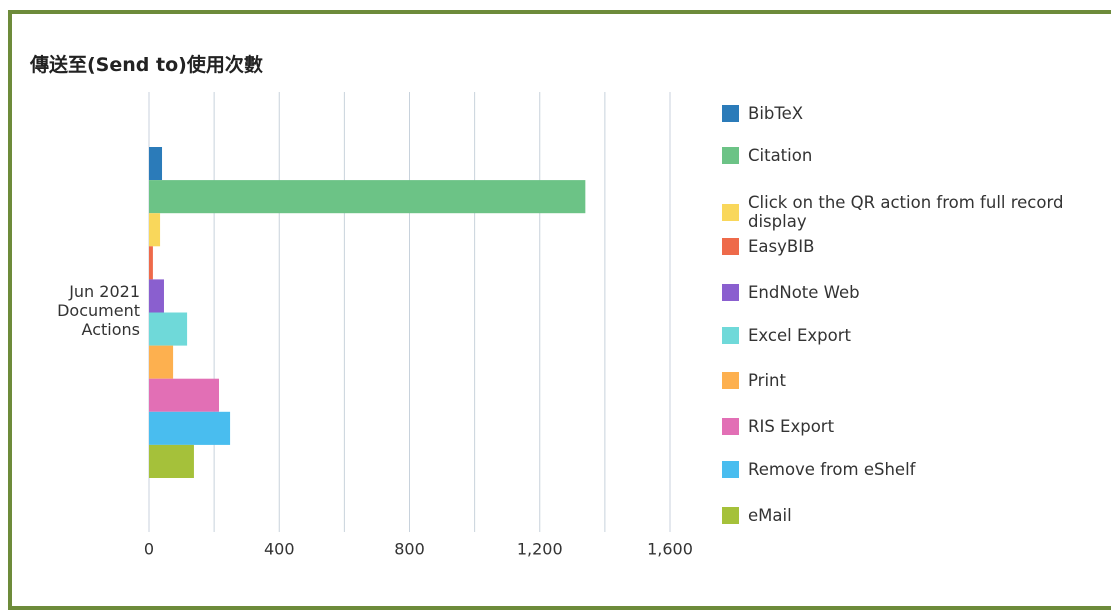 The width and height of the screenshot is (1111, 610). What do you see at coordinates (279, 549) in the screenshot?
I see `x-tick-label: 400` at bounding box center [279, 549].